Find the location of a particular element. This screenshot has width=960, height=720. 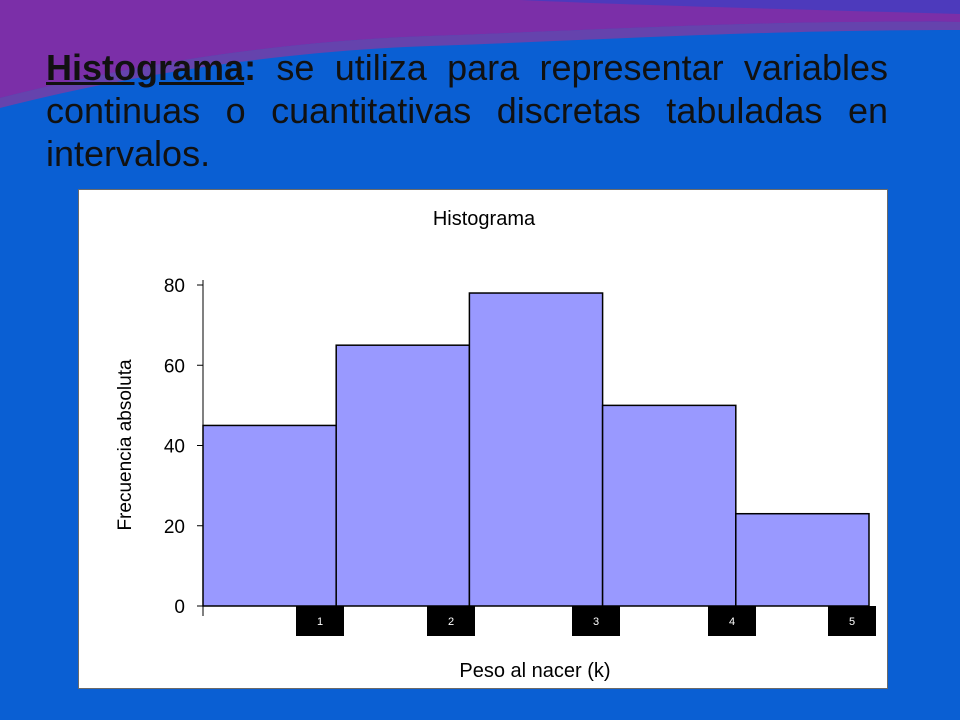

y-tick-label: 60 is located at coordinates (174, 366).